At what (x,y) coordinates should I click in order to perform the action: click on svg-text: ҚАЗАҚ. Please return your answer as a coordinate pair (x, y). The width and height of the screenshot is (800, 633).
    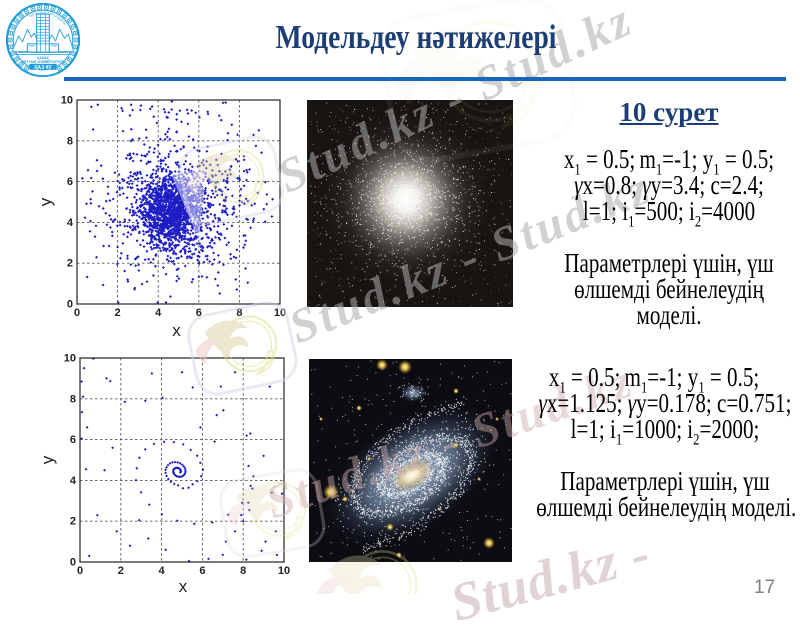
    Looking at the image, I should click on (43, 58).